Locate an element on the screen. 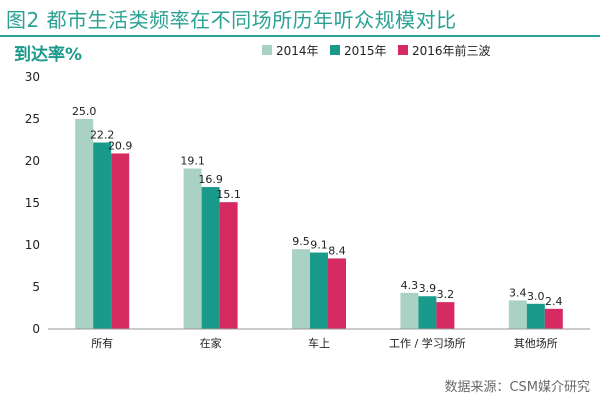 This screenshot has width=600, height=403. y-axis-label: 到达率% is located at coordinates (48, 54).